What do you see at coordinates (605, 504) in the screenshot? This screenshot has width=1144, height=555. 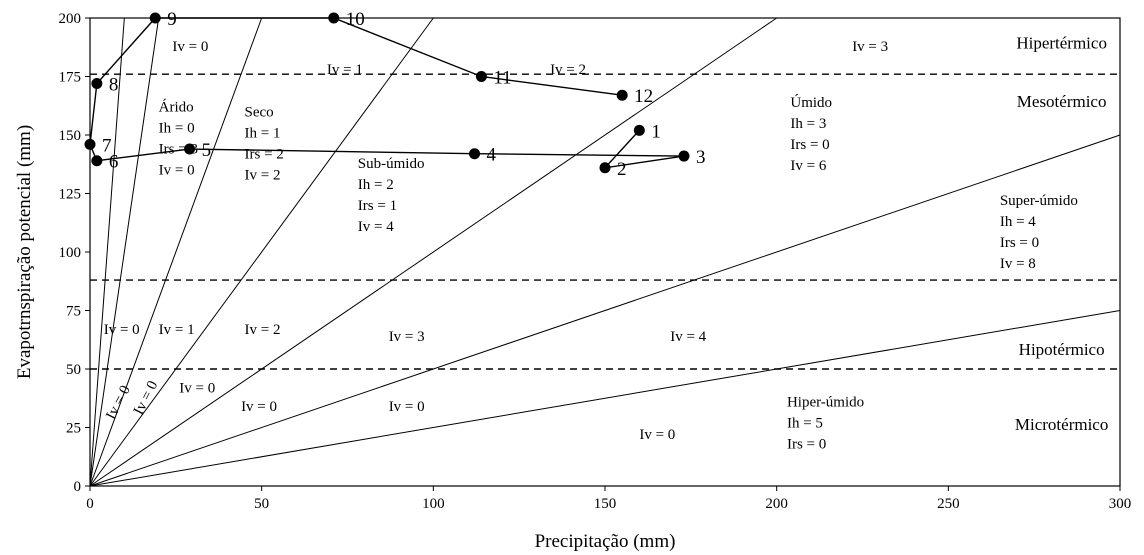 I see `x-tick-label-150: 150` at bounding box center [605, 504].